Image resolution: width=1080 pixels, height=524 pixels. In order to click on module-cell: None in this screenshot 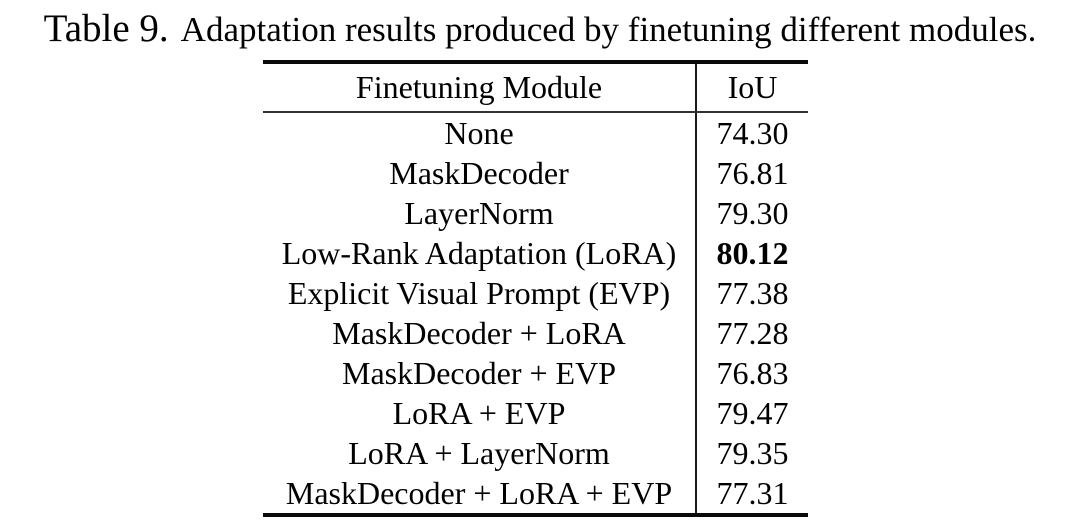, I will do `click(479, 133)`.